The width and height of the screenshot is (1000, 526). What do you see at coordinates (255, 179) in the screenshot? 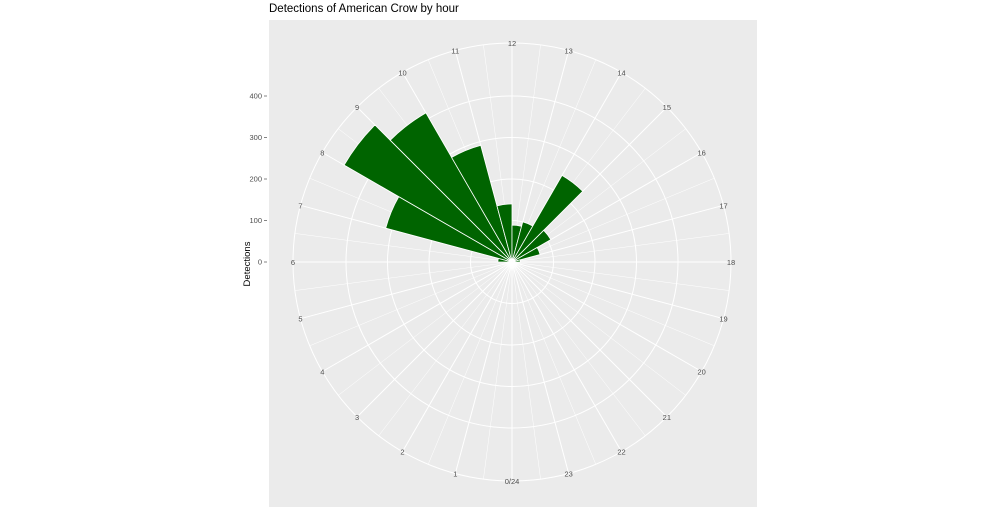
I see `y-tick-label: 200` at bounding box center [255, 179].